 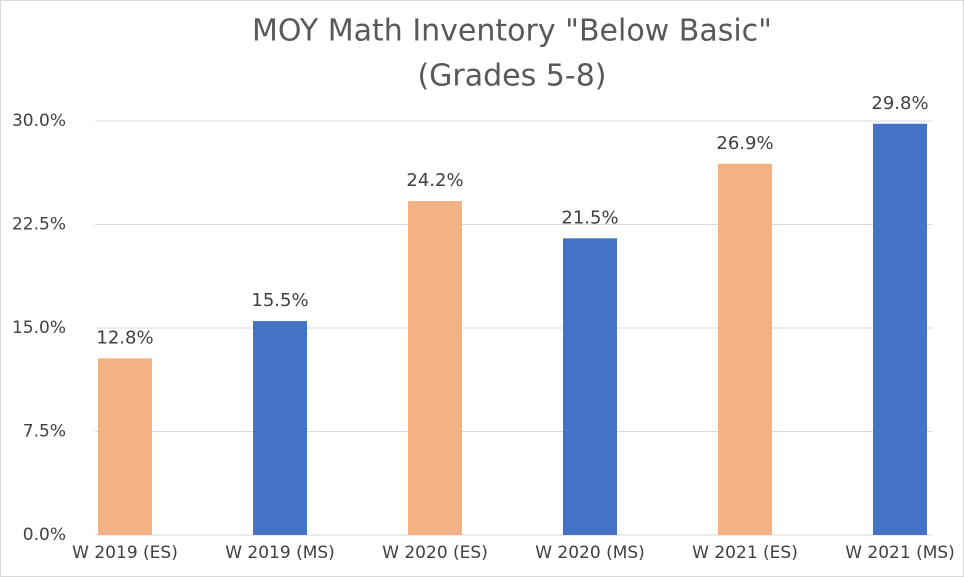 I want to click on data-label: 29.8%, so click(x=899, y=103).